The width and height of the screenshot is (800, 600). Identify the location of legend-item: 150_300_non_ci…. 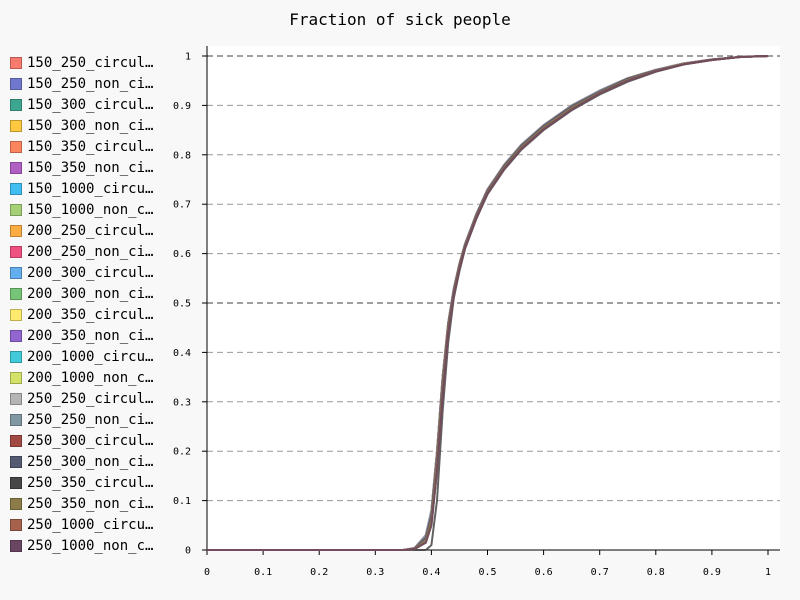
(85, 125).